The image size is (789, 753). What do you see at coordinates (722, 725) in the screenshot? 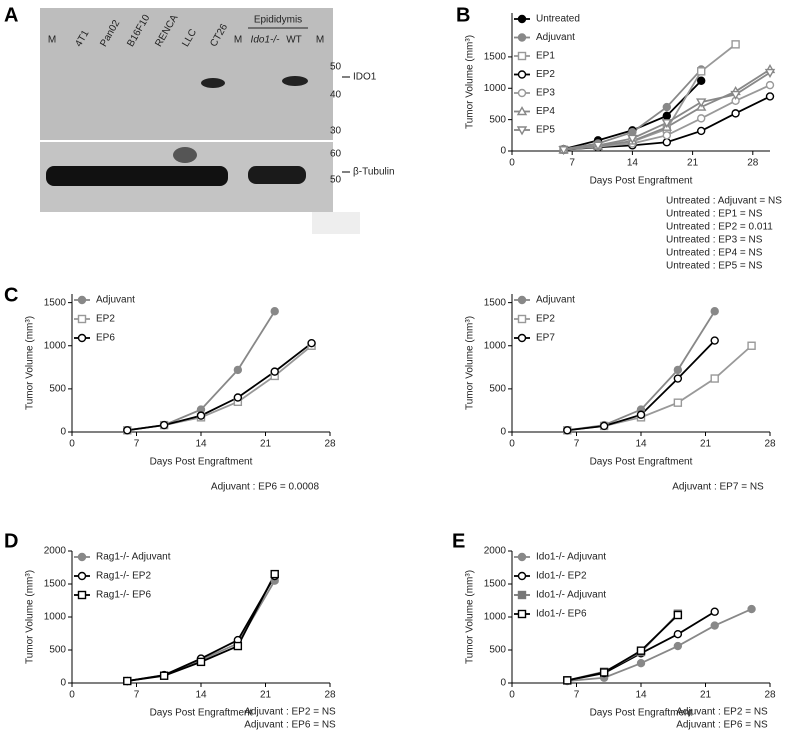
I see `annotation: Adjuvant : EP6 = NS` at bounding box center [722, 725].